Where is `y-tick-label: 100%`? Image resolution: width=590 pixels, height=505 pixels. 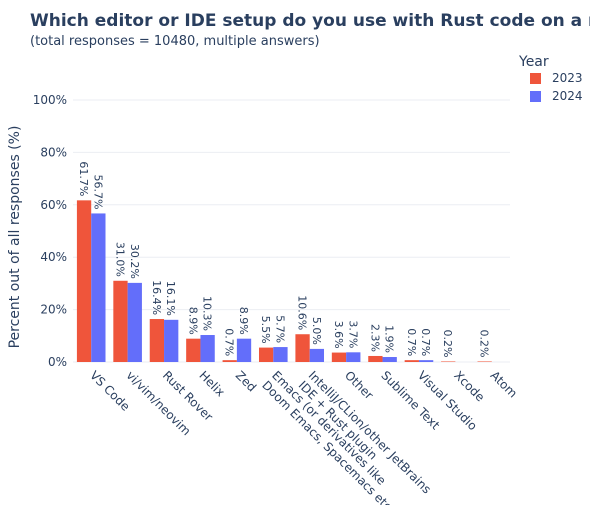
y-tick-label: 100% is located at coordinates (50, 100).